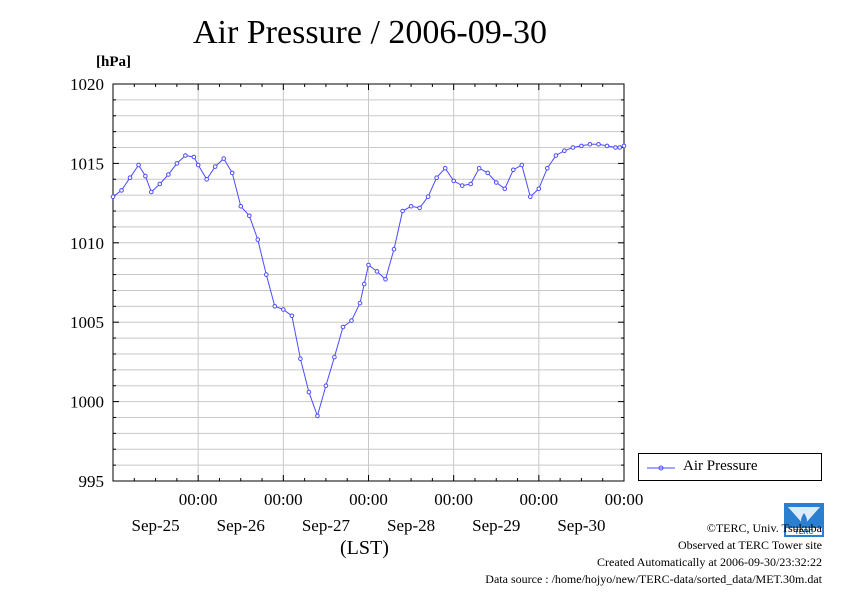 The width and height of the screenshot is (842, 595). I want to click on credit-copyright: ©TERC, Univ. Tsukuba, so click(764, 528).